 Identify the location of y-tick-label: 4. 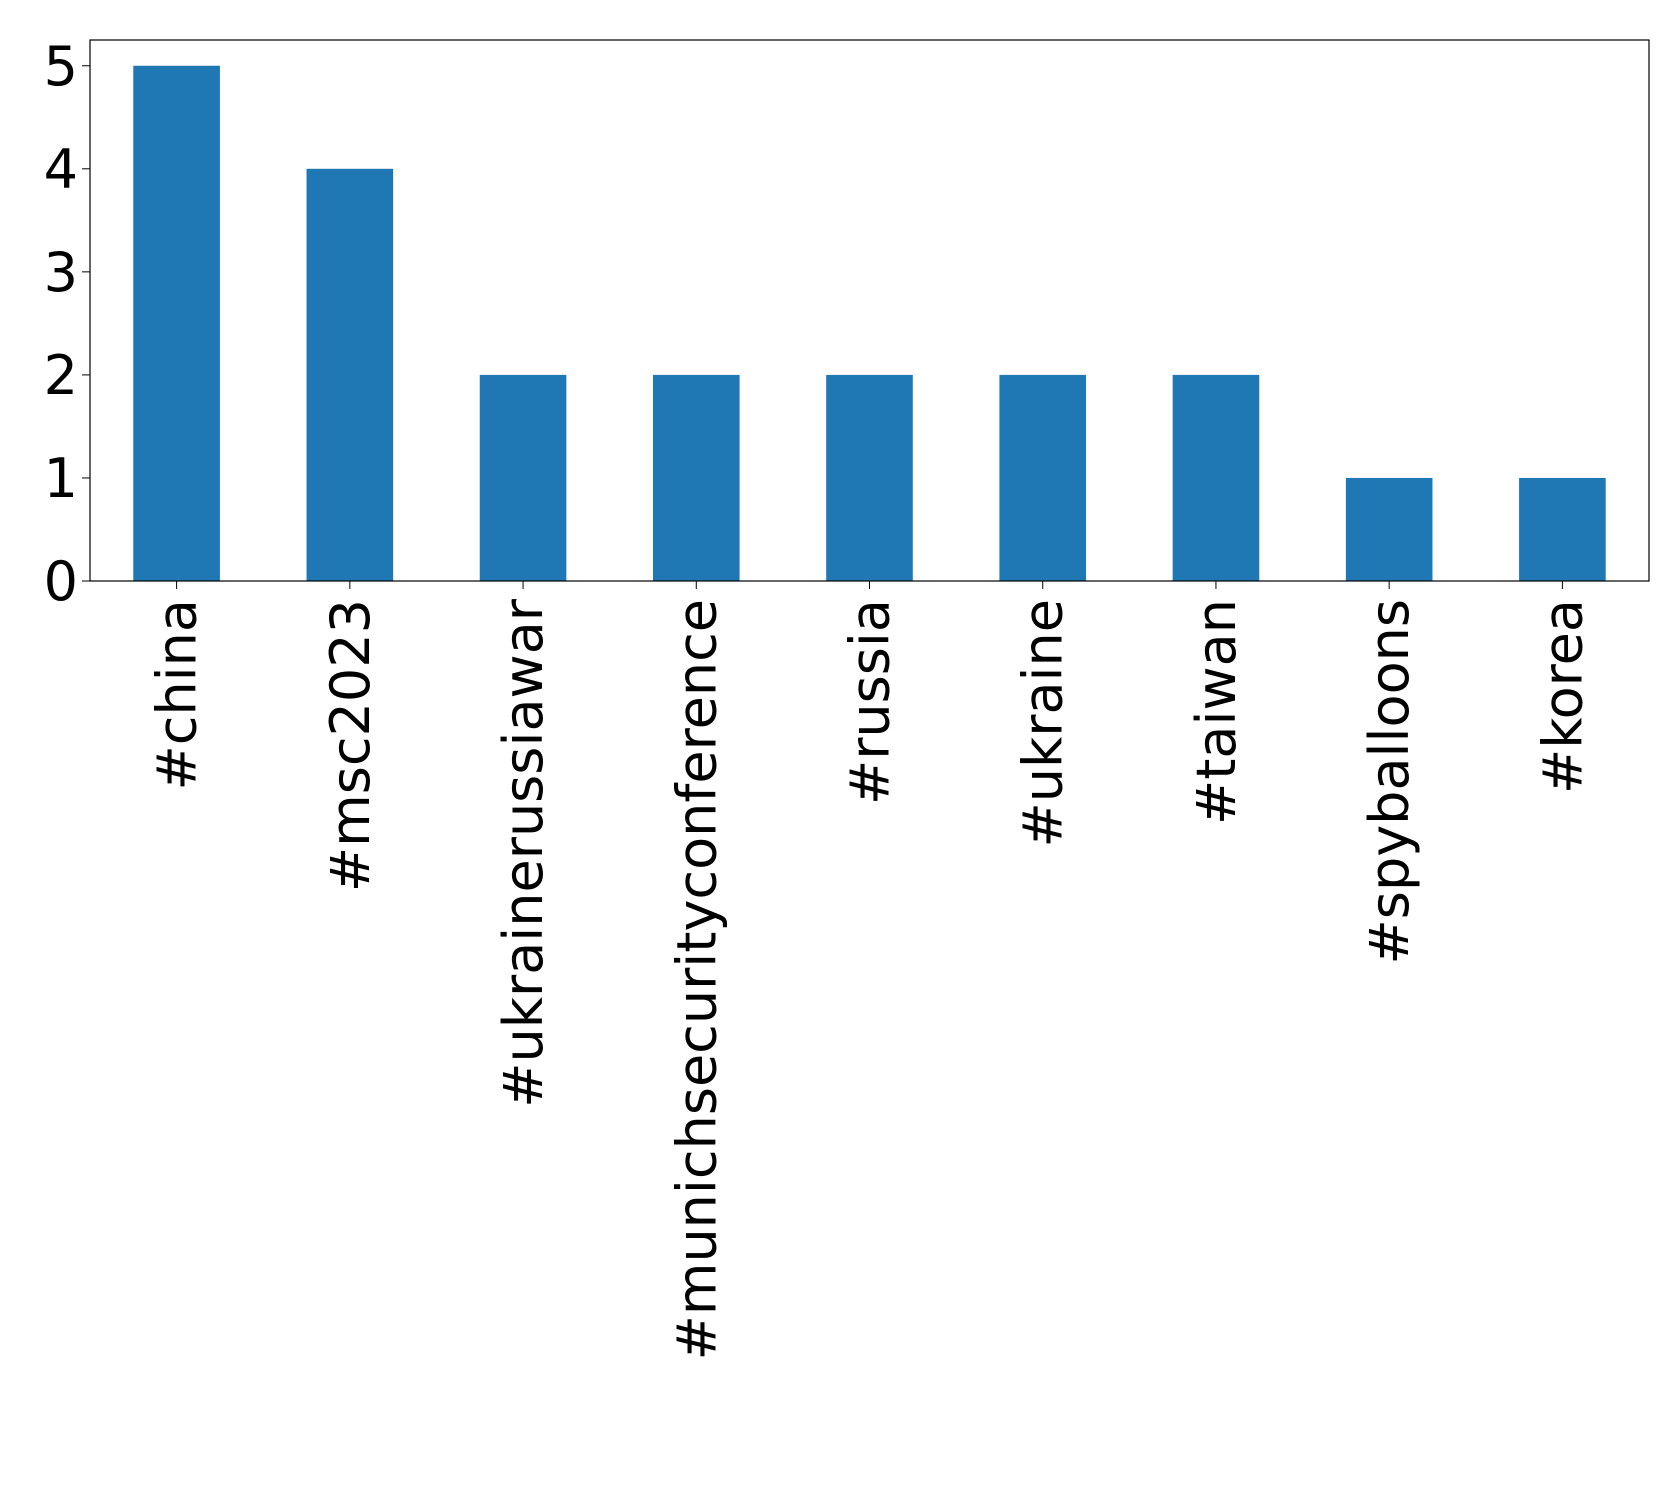
(61, 169).